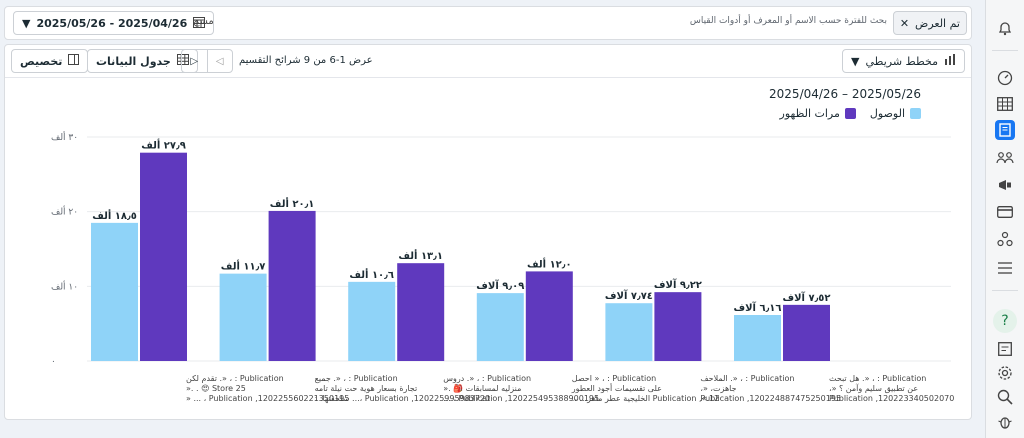 The height and width of the screenshot is (438, 1024). Describe the element at coordinates (1005, 212) in the screenshot. I see `billing-icon` at that location.